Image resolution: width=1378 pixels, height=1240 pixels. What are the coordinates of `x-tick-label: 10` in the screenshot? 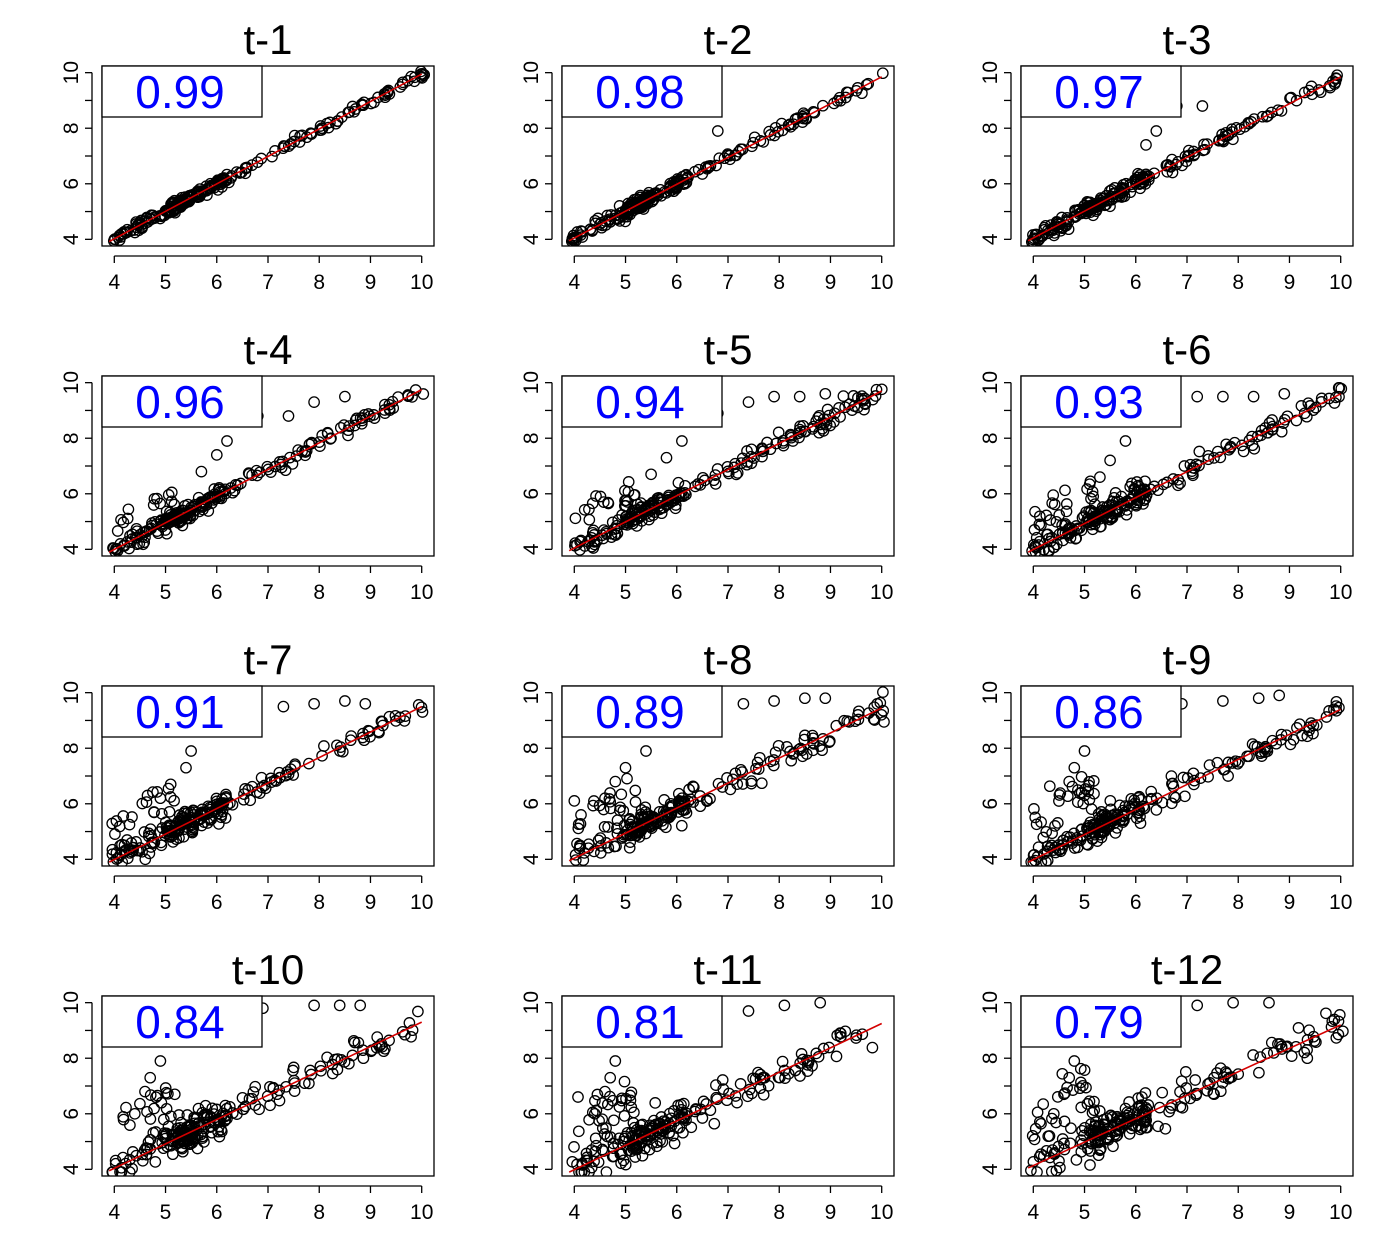 It's located at (1340, 592).